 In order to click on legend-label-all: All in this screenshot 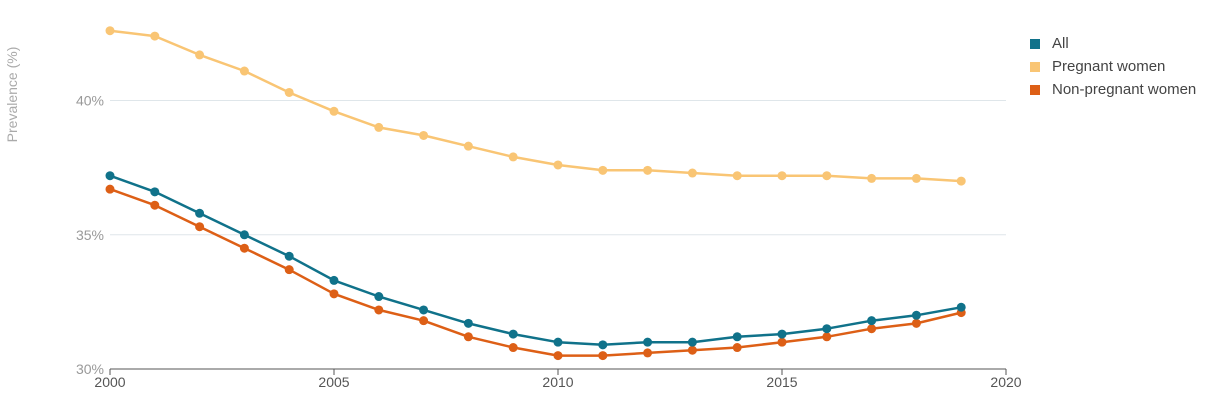, I will do `click(1060, 43)`.